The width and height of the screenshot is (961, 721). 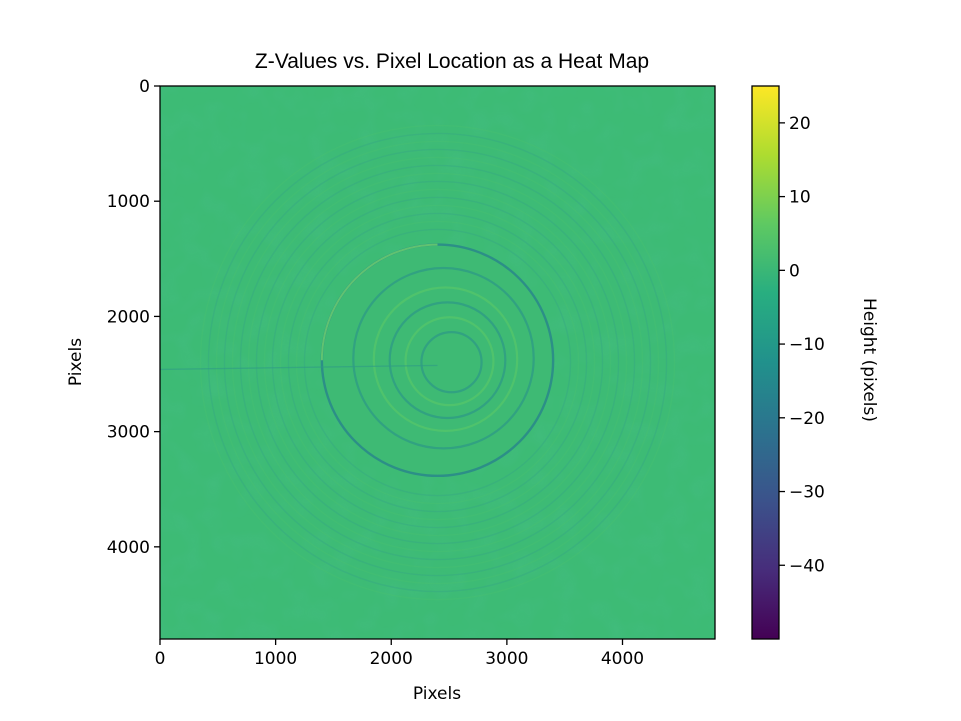 I want to click on outer-ring-contour, so click(x=437, y=362).